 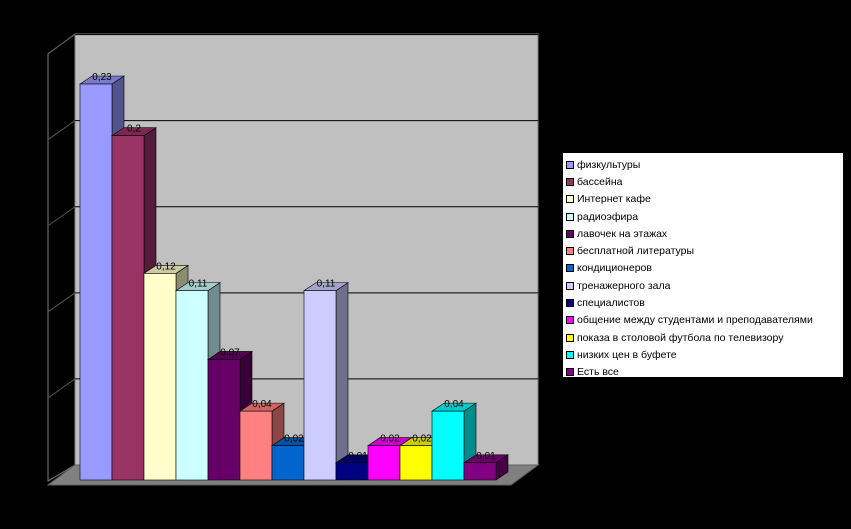 What do you see at coordinates (614, 199) in the screenshot?
I see `legend-label: Интернет кафе` at bounding box center [614, 199].